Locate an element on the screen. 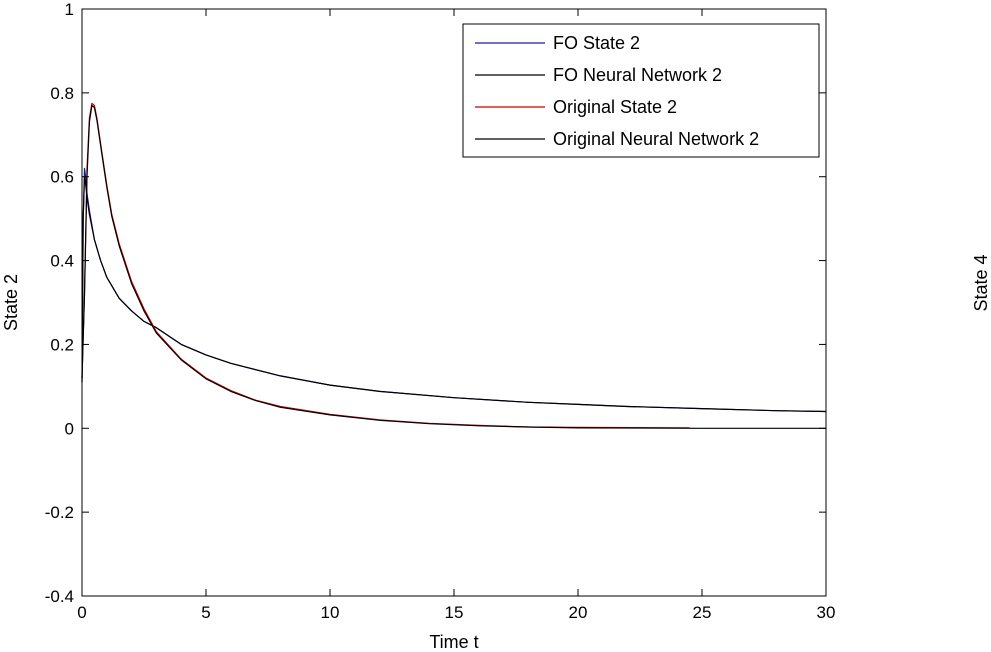  y-tick-label: 1 is located at coordinates (69, 9).